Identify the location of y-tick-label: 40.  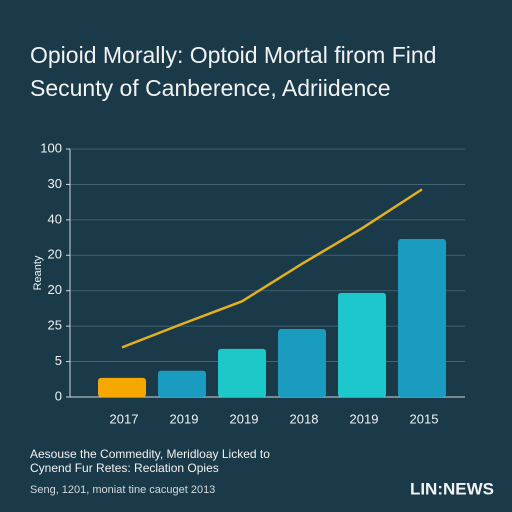
(55, 218).